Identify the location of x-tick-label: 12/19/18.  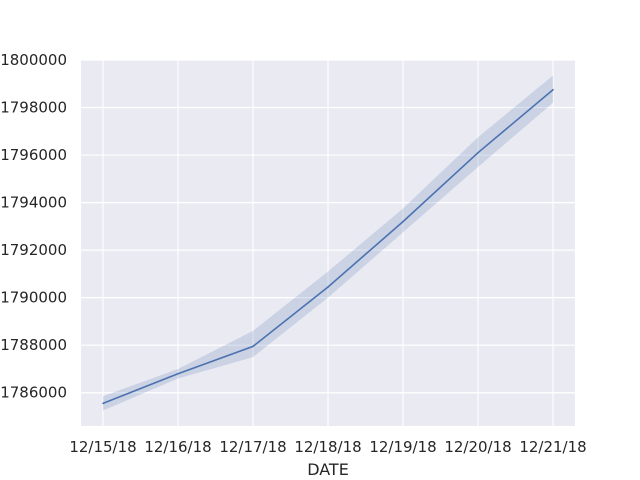
(402, 447).